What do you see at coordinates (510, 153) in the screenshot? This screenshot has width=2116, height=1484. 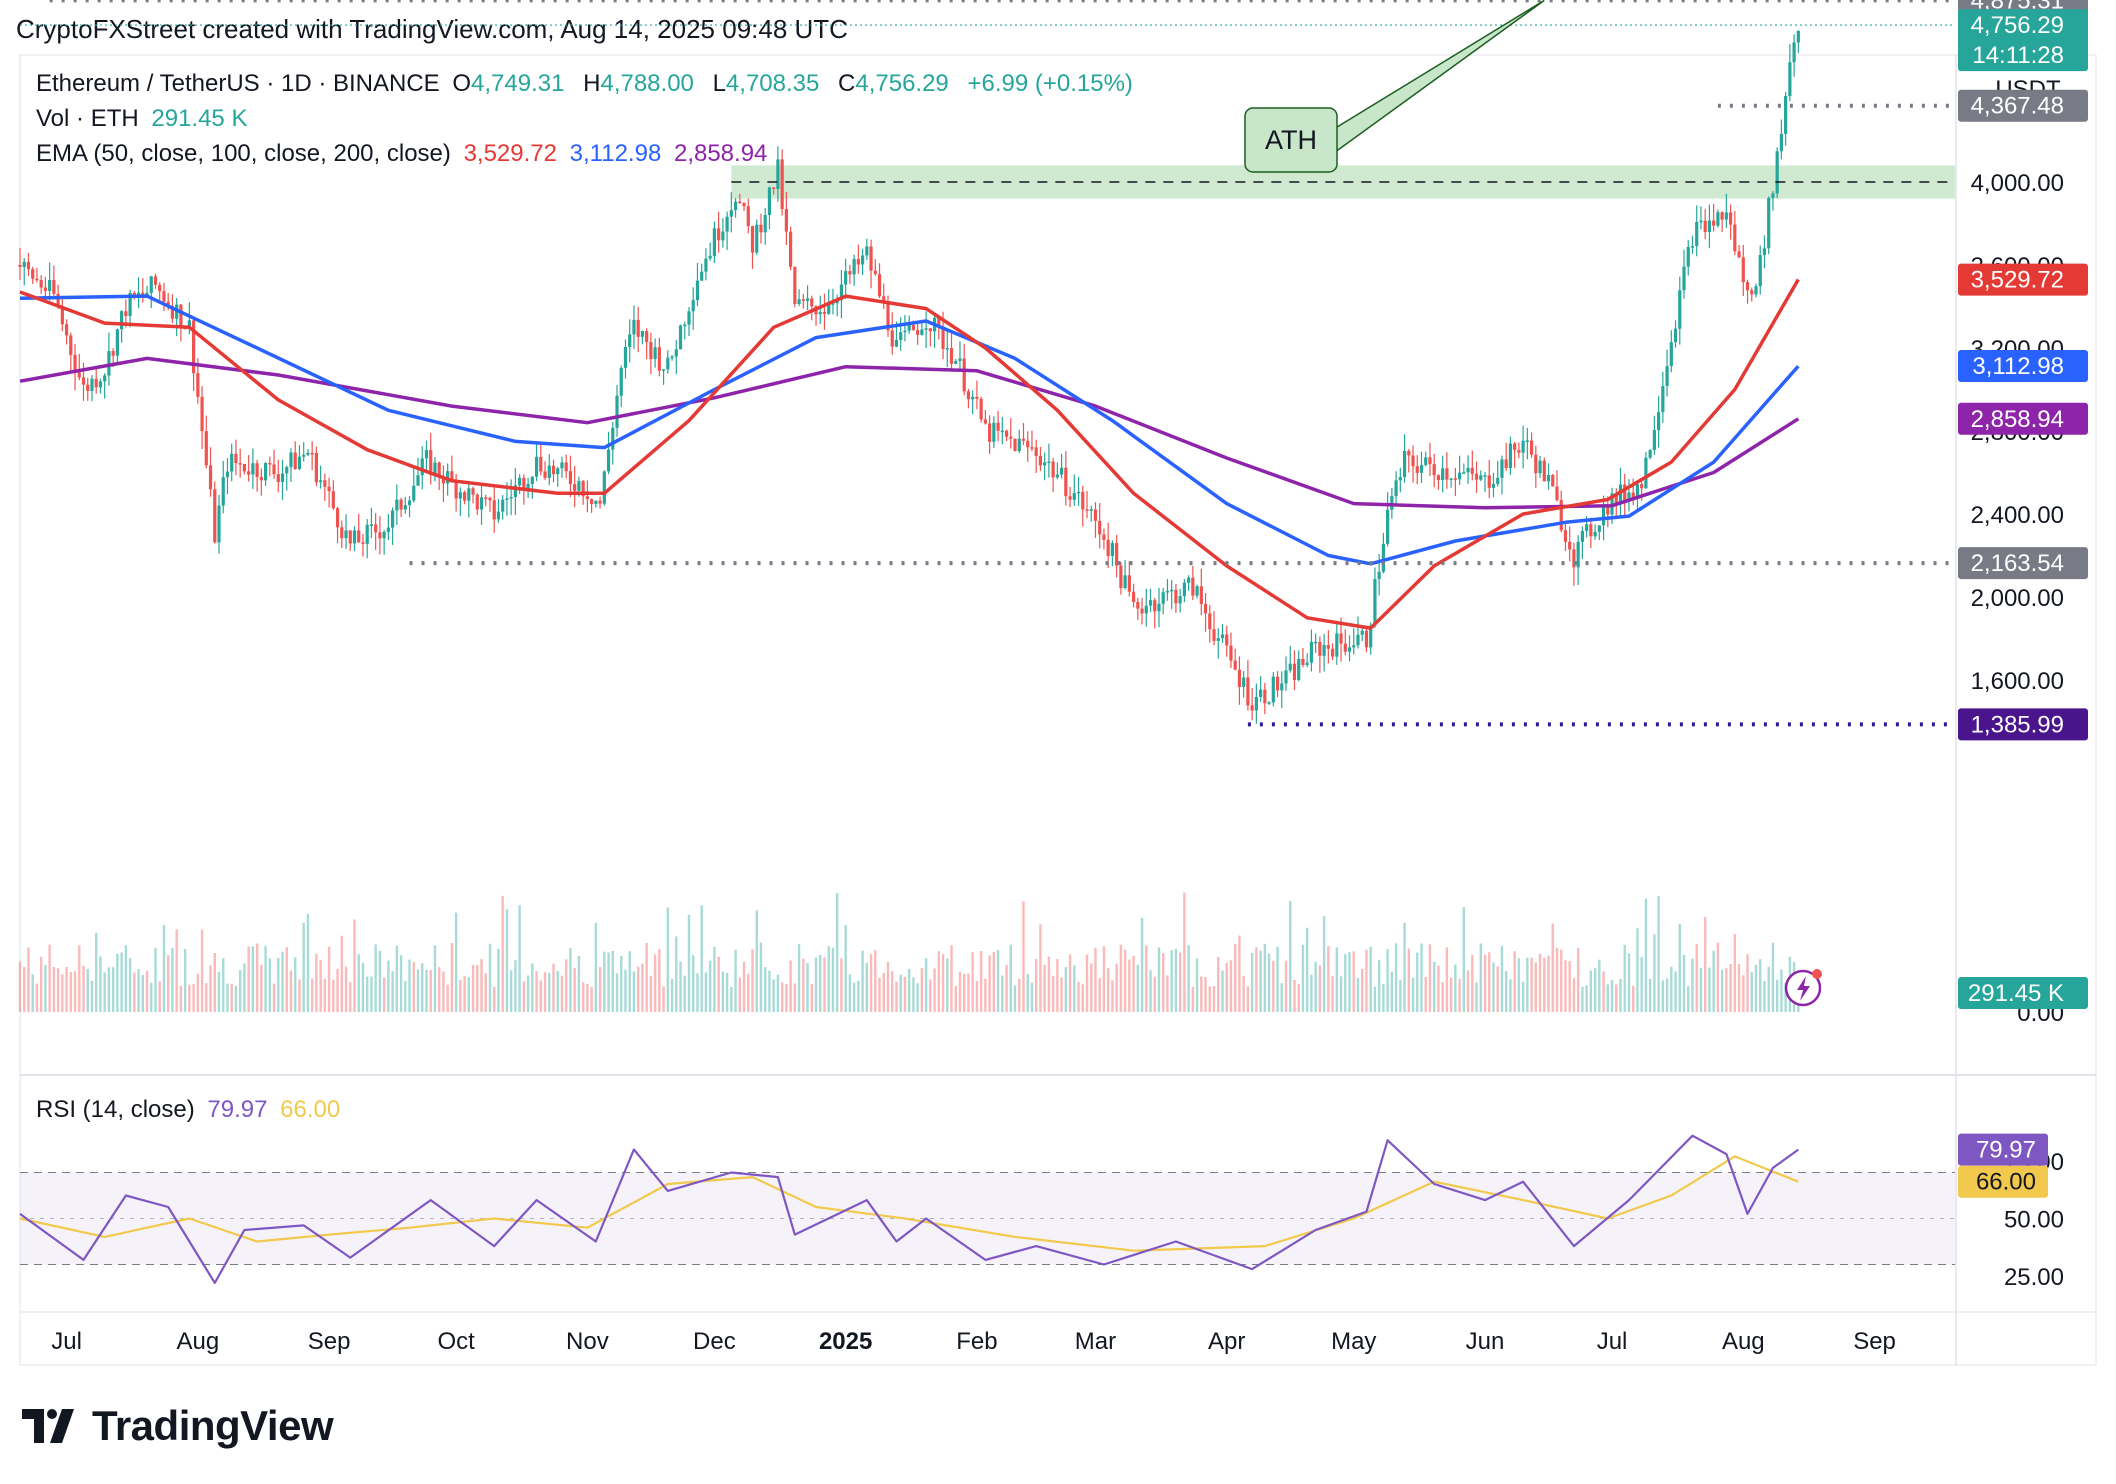 I see `ema50-value: 3,529.72` at bounding box center [510, 153].